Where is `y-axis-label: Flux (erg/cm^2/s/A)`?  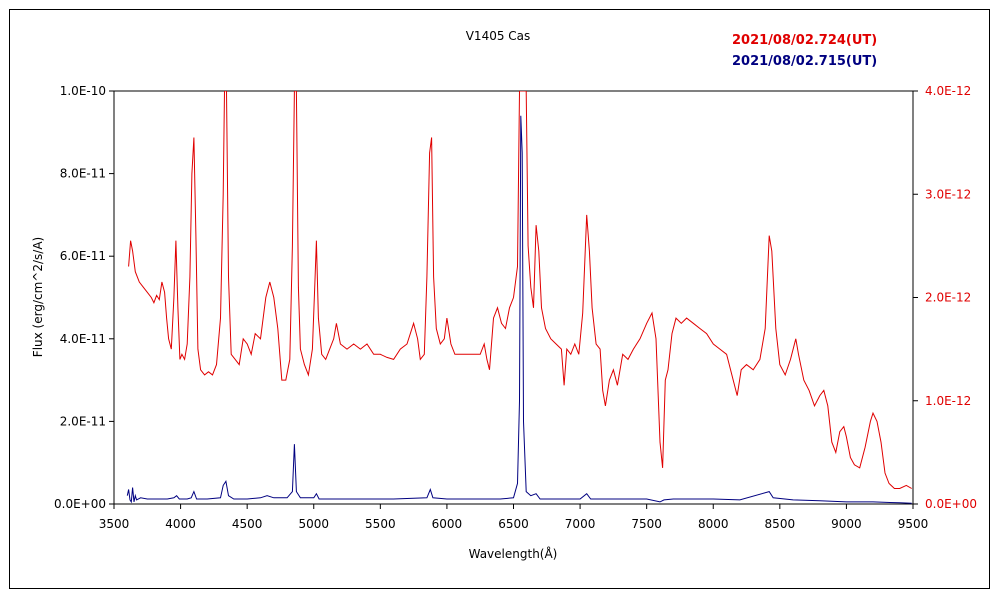
y-axis-label: Flux (erg/cm^2/s/A) is located at coordinates (38, 297).